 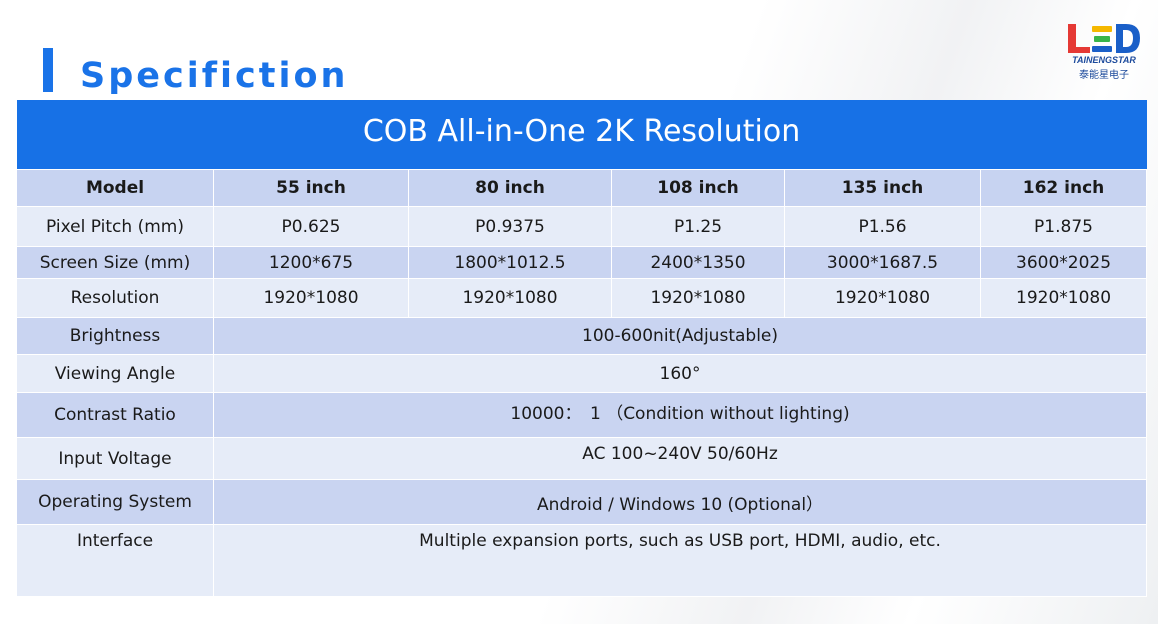 I want to click on header-model: Model, so click(x=115, y=188).